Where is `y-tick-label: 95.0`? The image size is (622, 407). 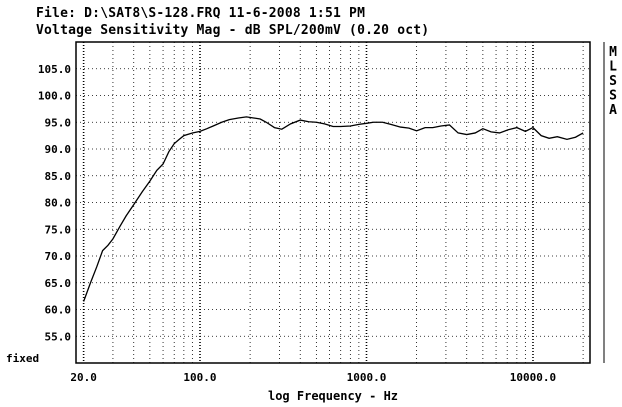
y-tick-label: 95.0 is located at coordinates (58, 122).